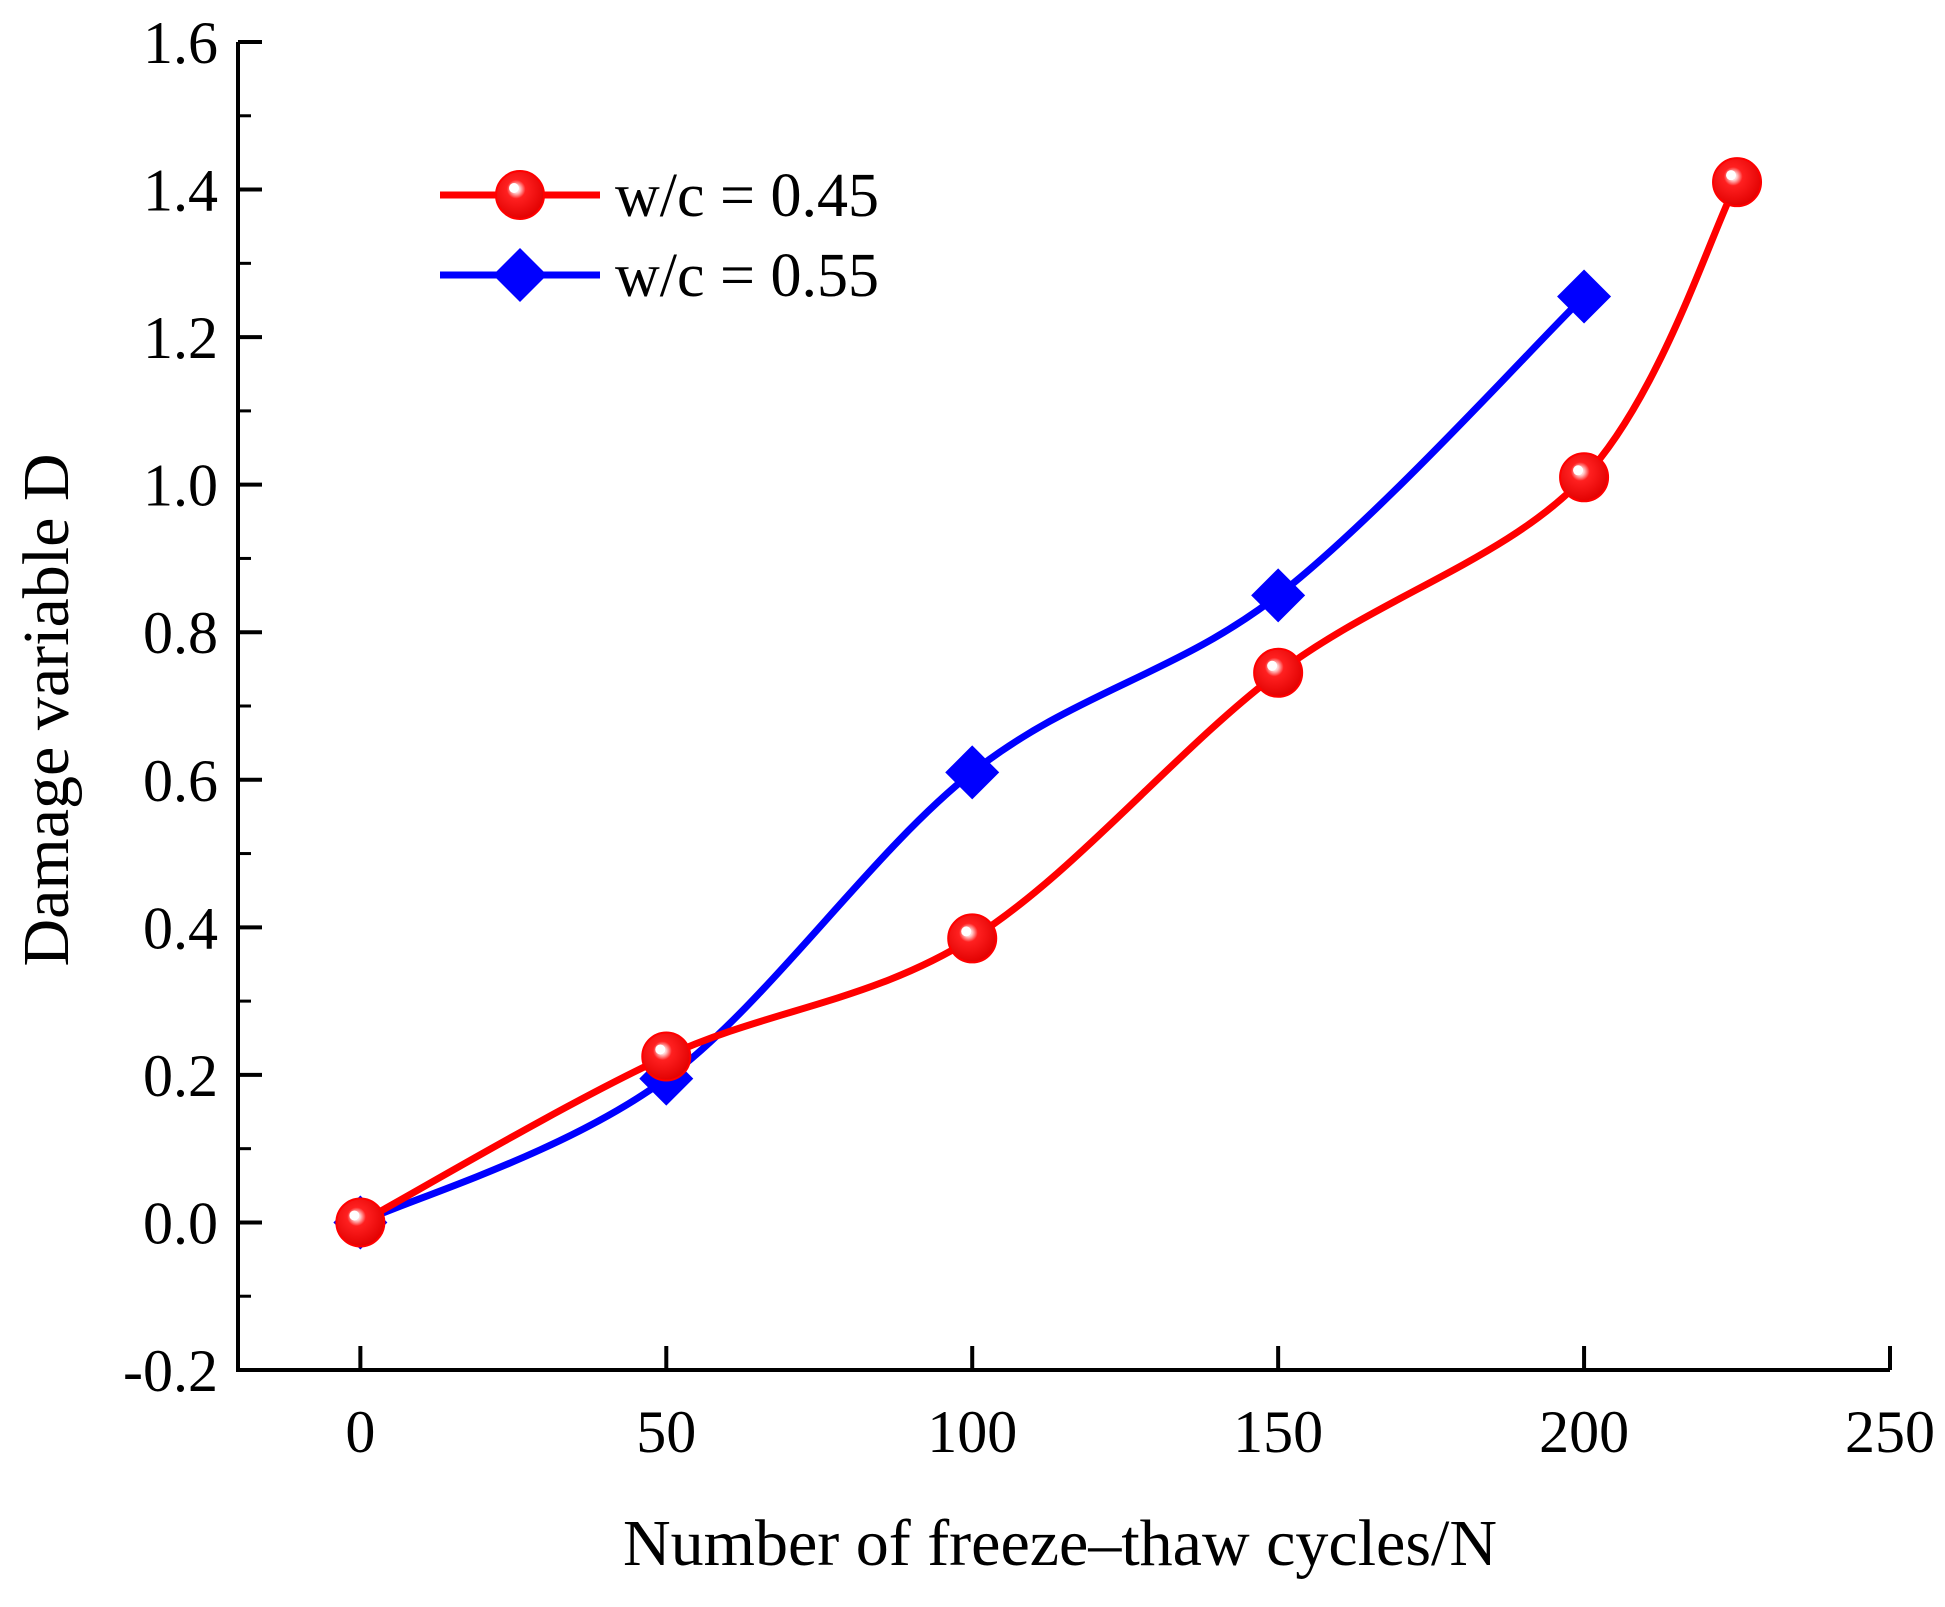 This screenshot has width=1945, height=1607. I want to click on x-tick-label: 250, so click(1890, 1432).